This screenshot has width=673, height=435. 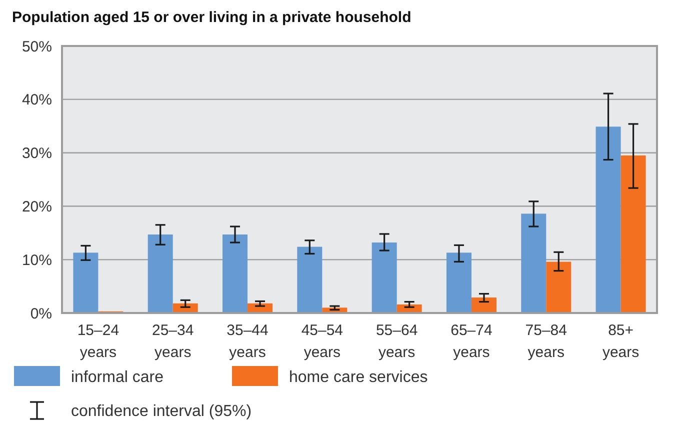 What do you see at coordinates (247, 341) in the screenshot?
I see `x-tick-label: 35–44 years` at bounding box center [247, 341].